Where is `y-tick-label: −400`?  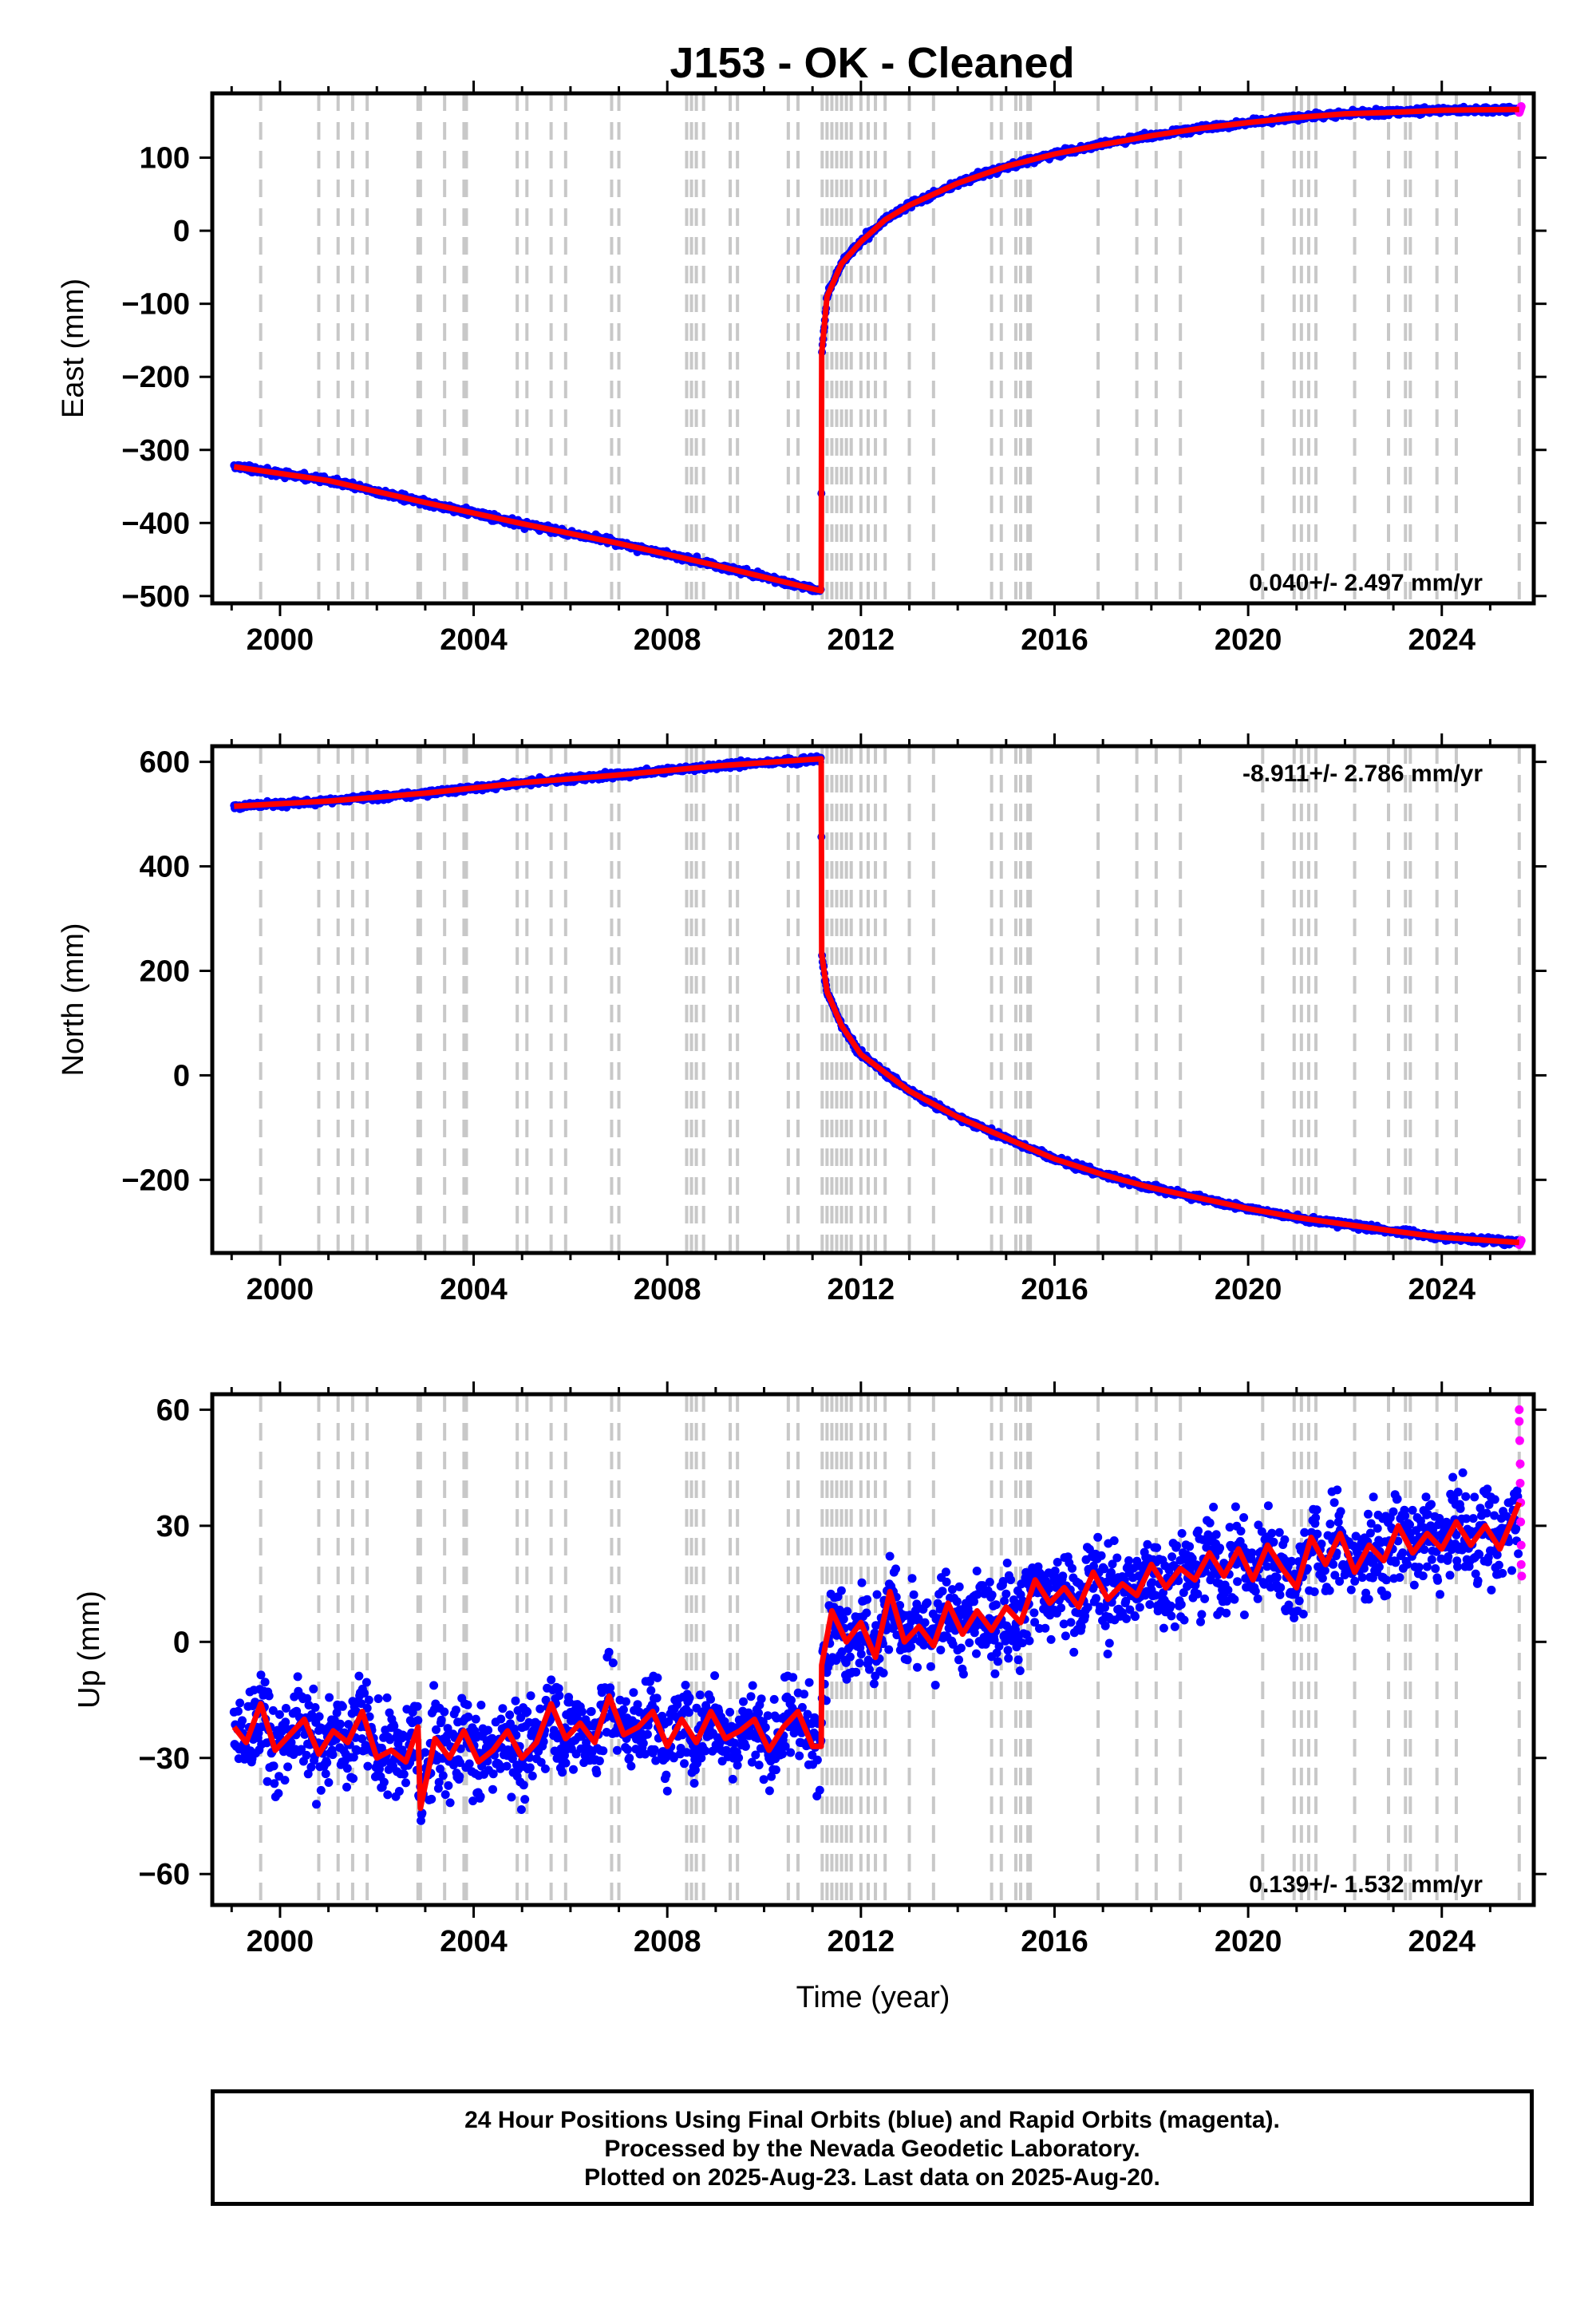
y-tick-label: −400 is located at coordinates (155, 523).